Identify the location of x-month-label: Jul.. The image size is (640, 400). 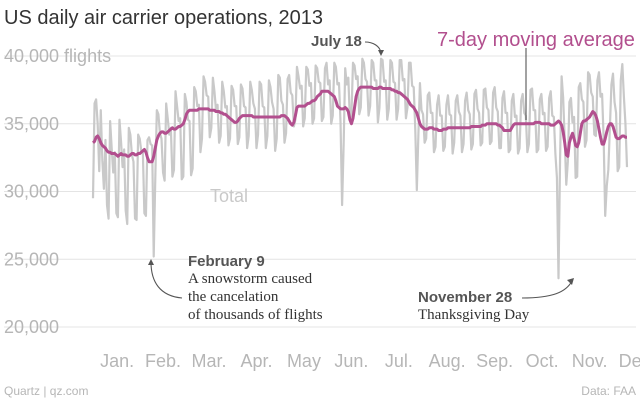
(399, 361).